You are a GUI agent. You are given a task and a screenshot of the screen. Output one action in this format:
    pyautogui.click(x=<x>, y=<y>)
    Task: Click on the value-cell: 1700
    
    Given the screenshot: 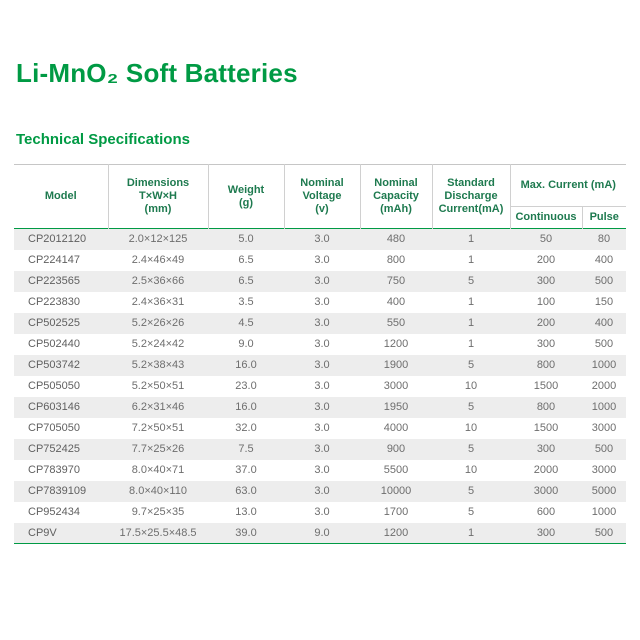 What is the action you would take?
    pyautogui.click(x=396, y=512)
    